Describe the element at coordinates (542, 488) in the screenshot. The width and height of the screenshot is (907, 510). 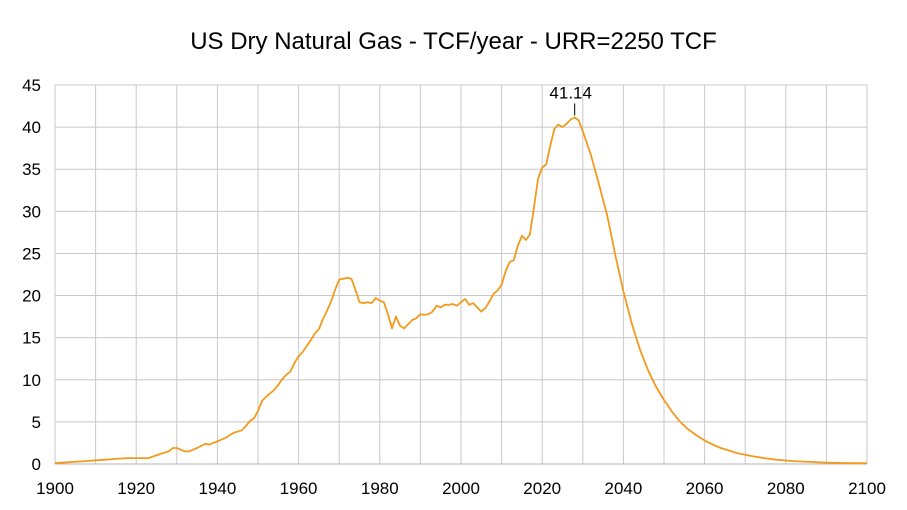
I see `x-tick-label: 2020` at that location.